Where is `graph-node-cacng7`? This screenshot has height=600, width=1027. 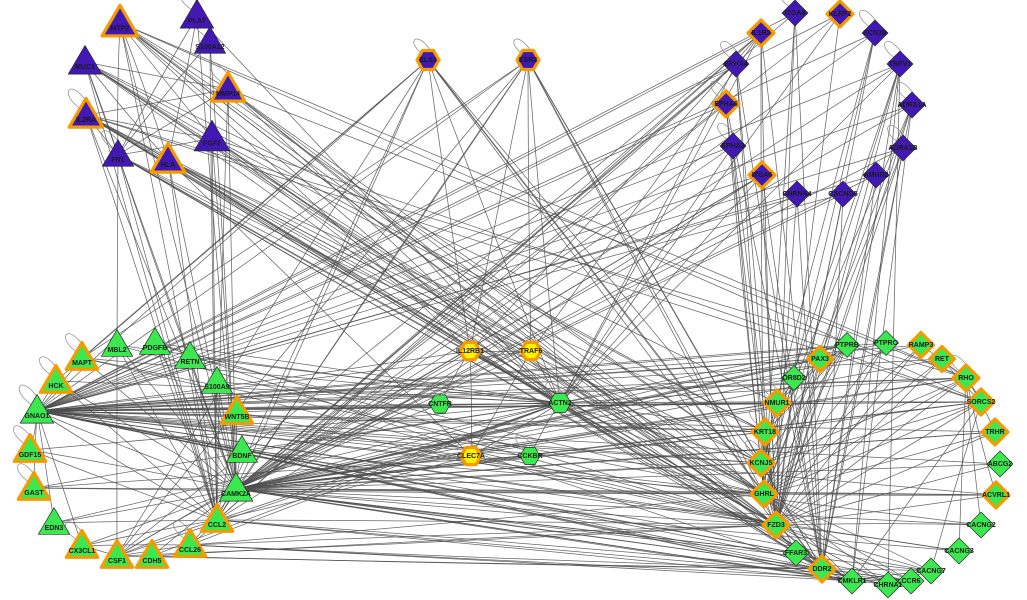 graph-node-cacng7 is located at coordinates (931, 571).